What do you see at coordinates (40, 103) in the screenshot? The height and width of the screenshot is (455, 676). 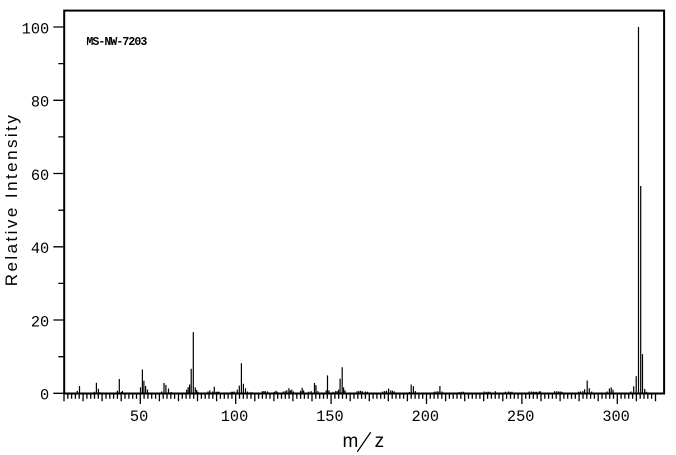 I see `svg-text: 80` at bounding box center [40, 103].